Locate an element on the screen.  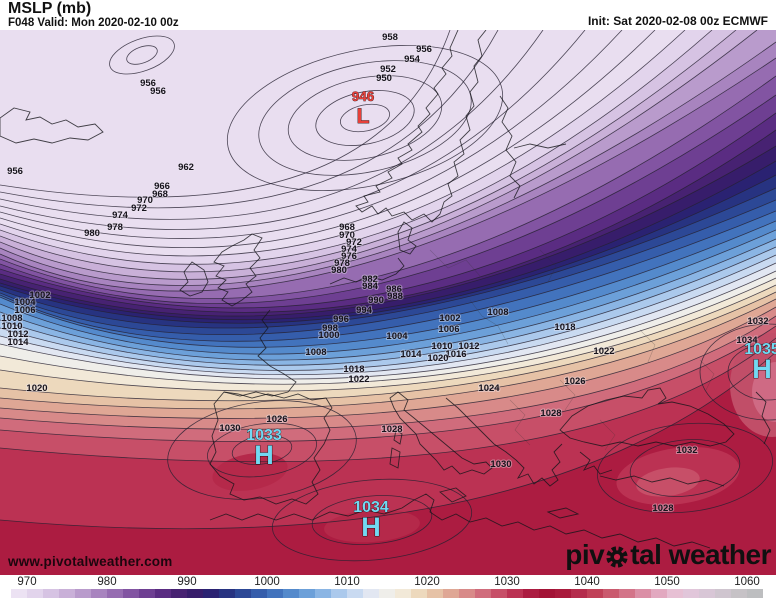
isobar-label: 980 is located at coordinates (92, 233).